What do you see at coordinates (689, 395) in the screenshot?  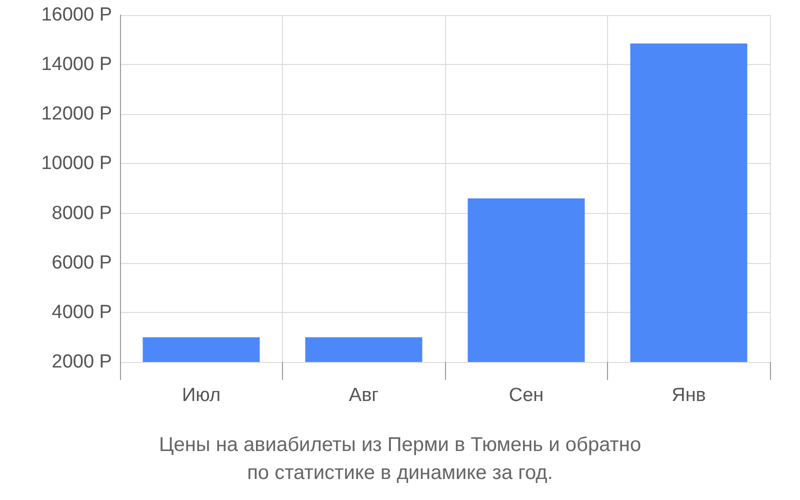 I see `x-tick-label: Янв` at bounding box center [689, 395].